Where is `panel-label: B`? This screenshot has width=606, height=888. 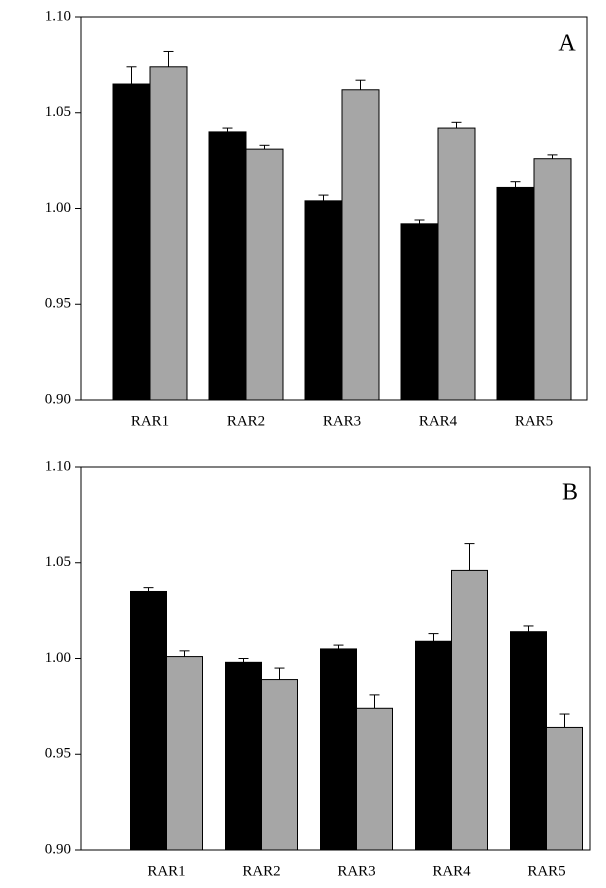
panel-label: B is located at coordinates (570, 493).